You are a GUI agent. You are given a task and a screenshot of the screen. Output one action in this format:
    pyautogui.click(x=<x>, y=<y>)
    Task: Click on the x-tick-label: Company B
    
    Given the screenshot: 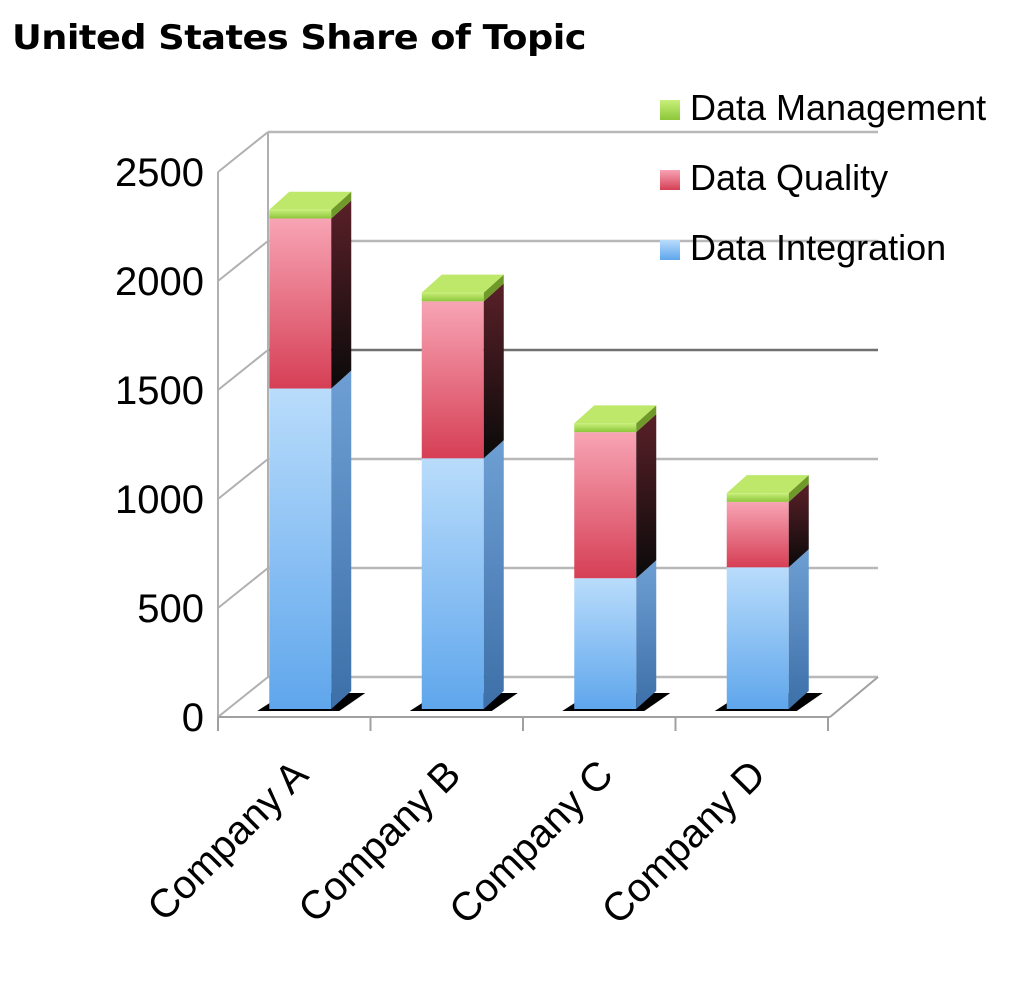 What is the action you would take?
    pyautogui.click(x=379, y=841)
    